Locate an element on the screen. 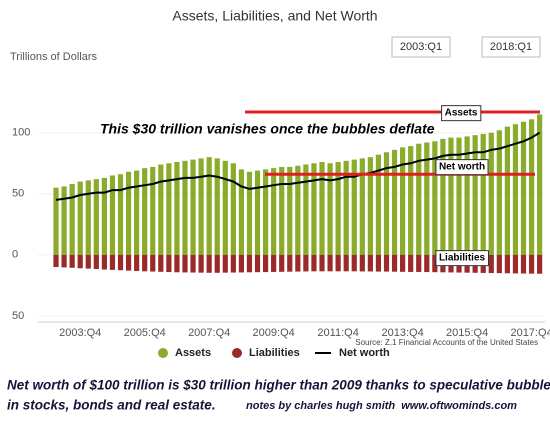 The image size is (550, 437). caption-line: in stocks, bonds and real estate. is located at coordinates (111, 405).